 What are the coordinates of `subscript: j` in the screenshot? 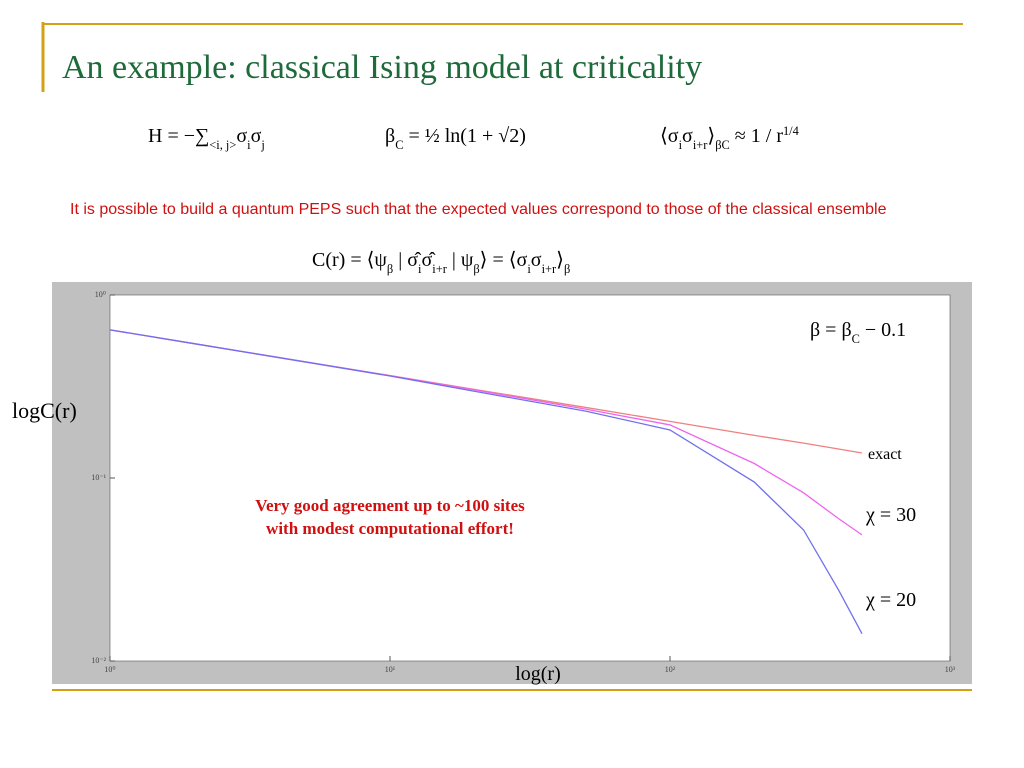 It's located at (262, 145).